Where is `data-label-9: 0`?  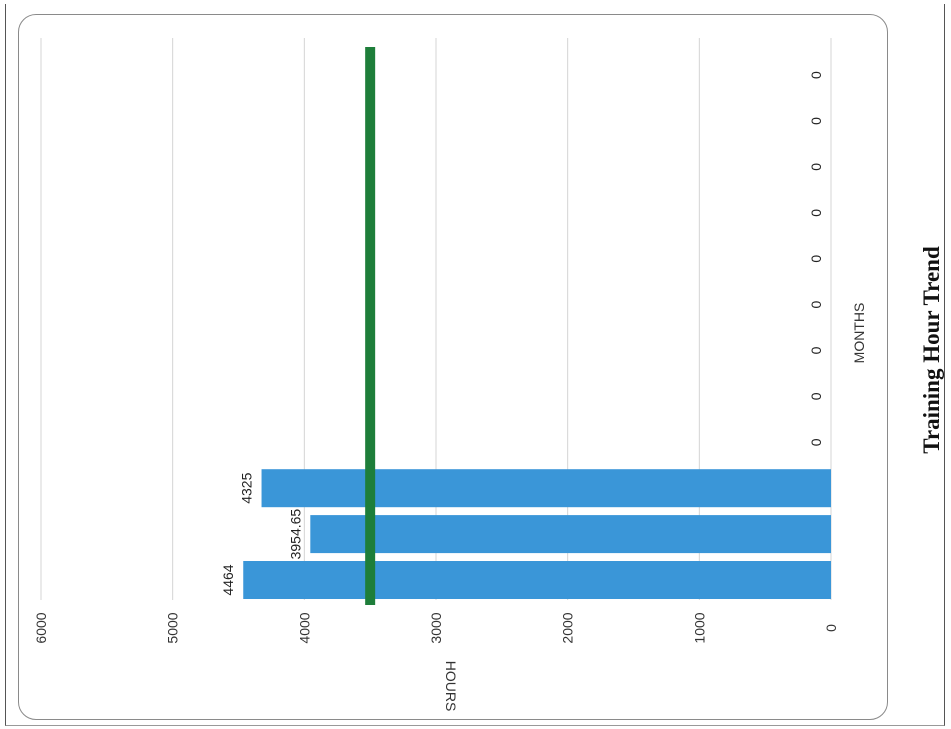
data-label-9: 0 is located at coordinates (816, 167).